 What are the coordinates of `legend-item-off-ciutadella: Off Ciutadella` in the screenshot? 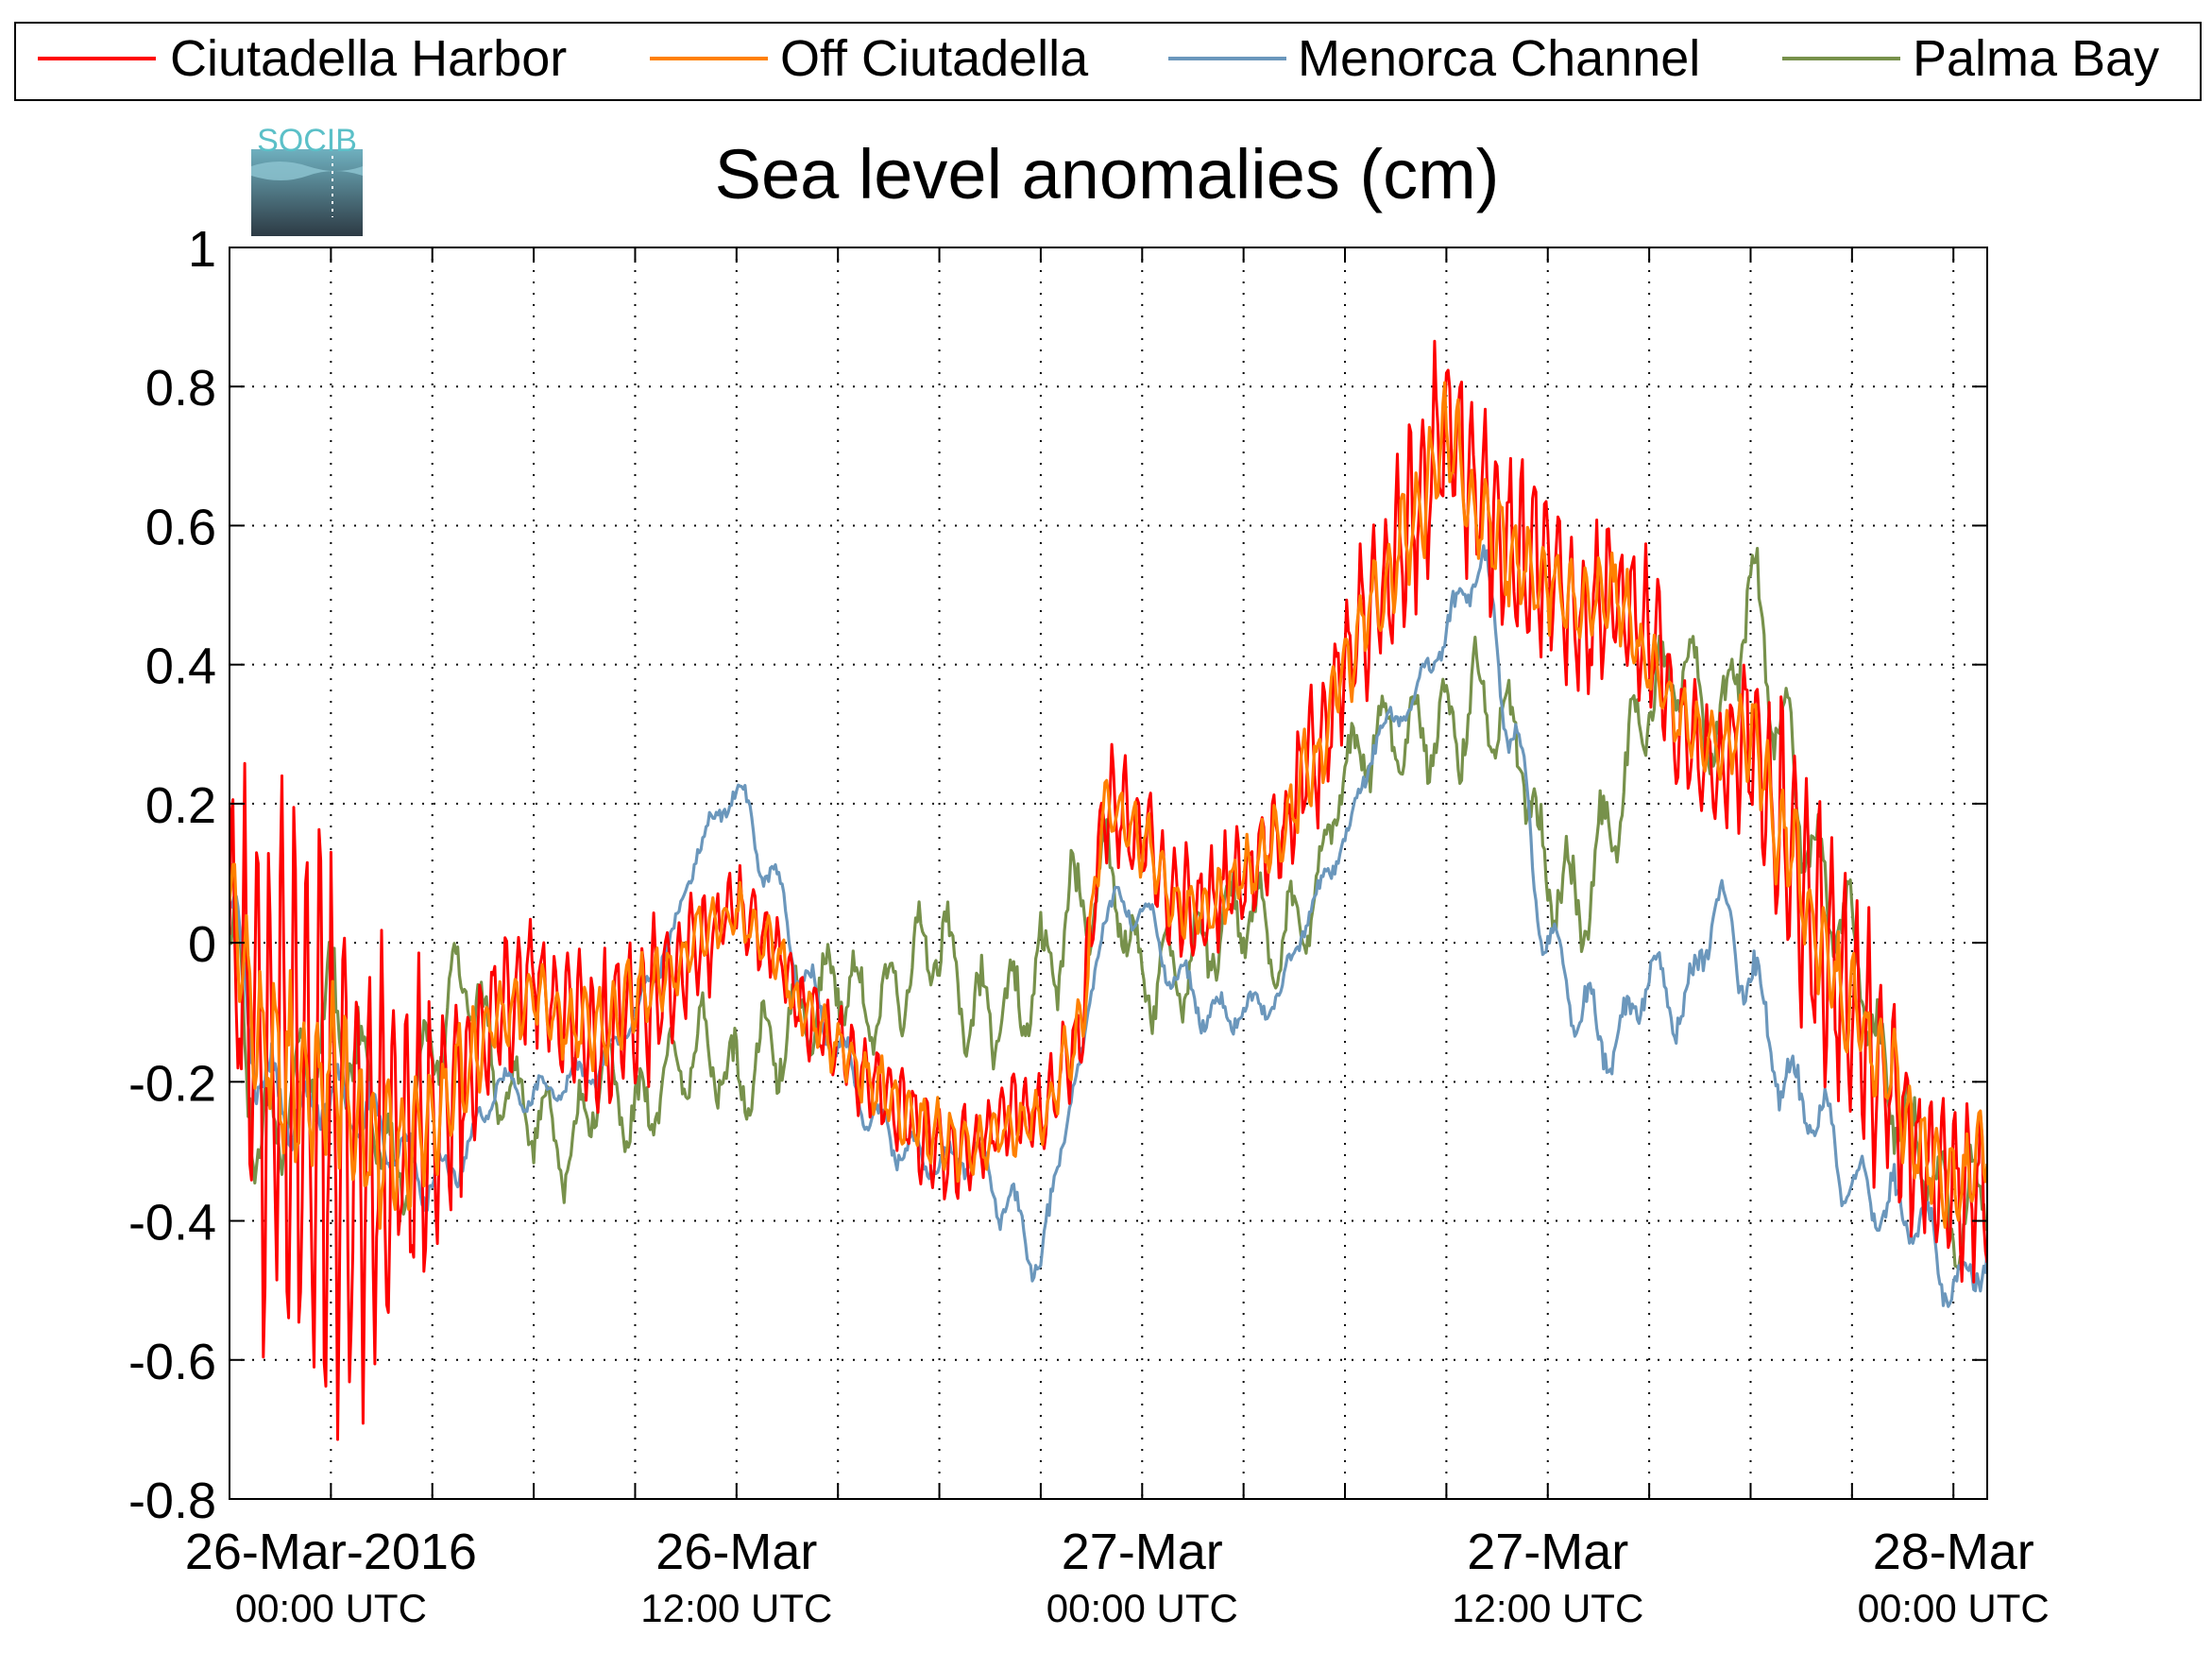 It's located at (869, 59).